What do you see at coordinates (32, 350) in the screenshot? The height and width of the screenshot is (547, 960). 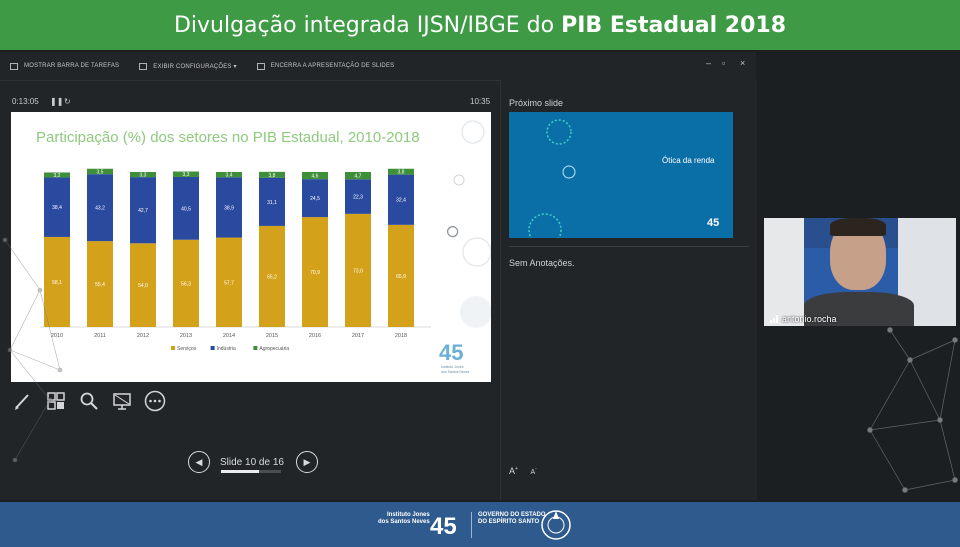 I see `network-decoration-left` at bounding box center [32, 350].